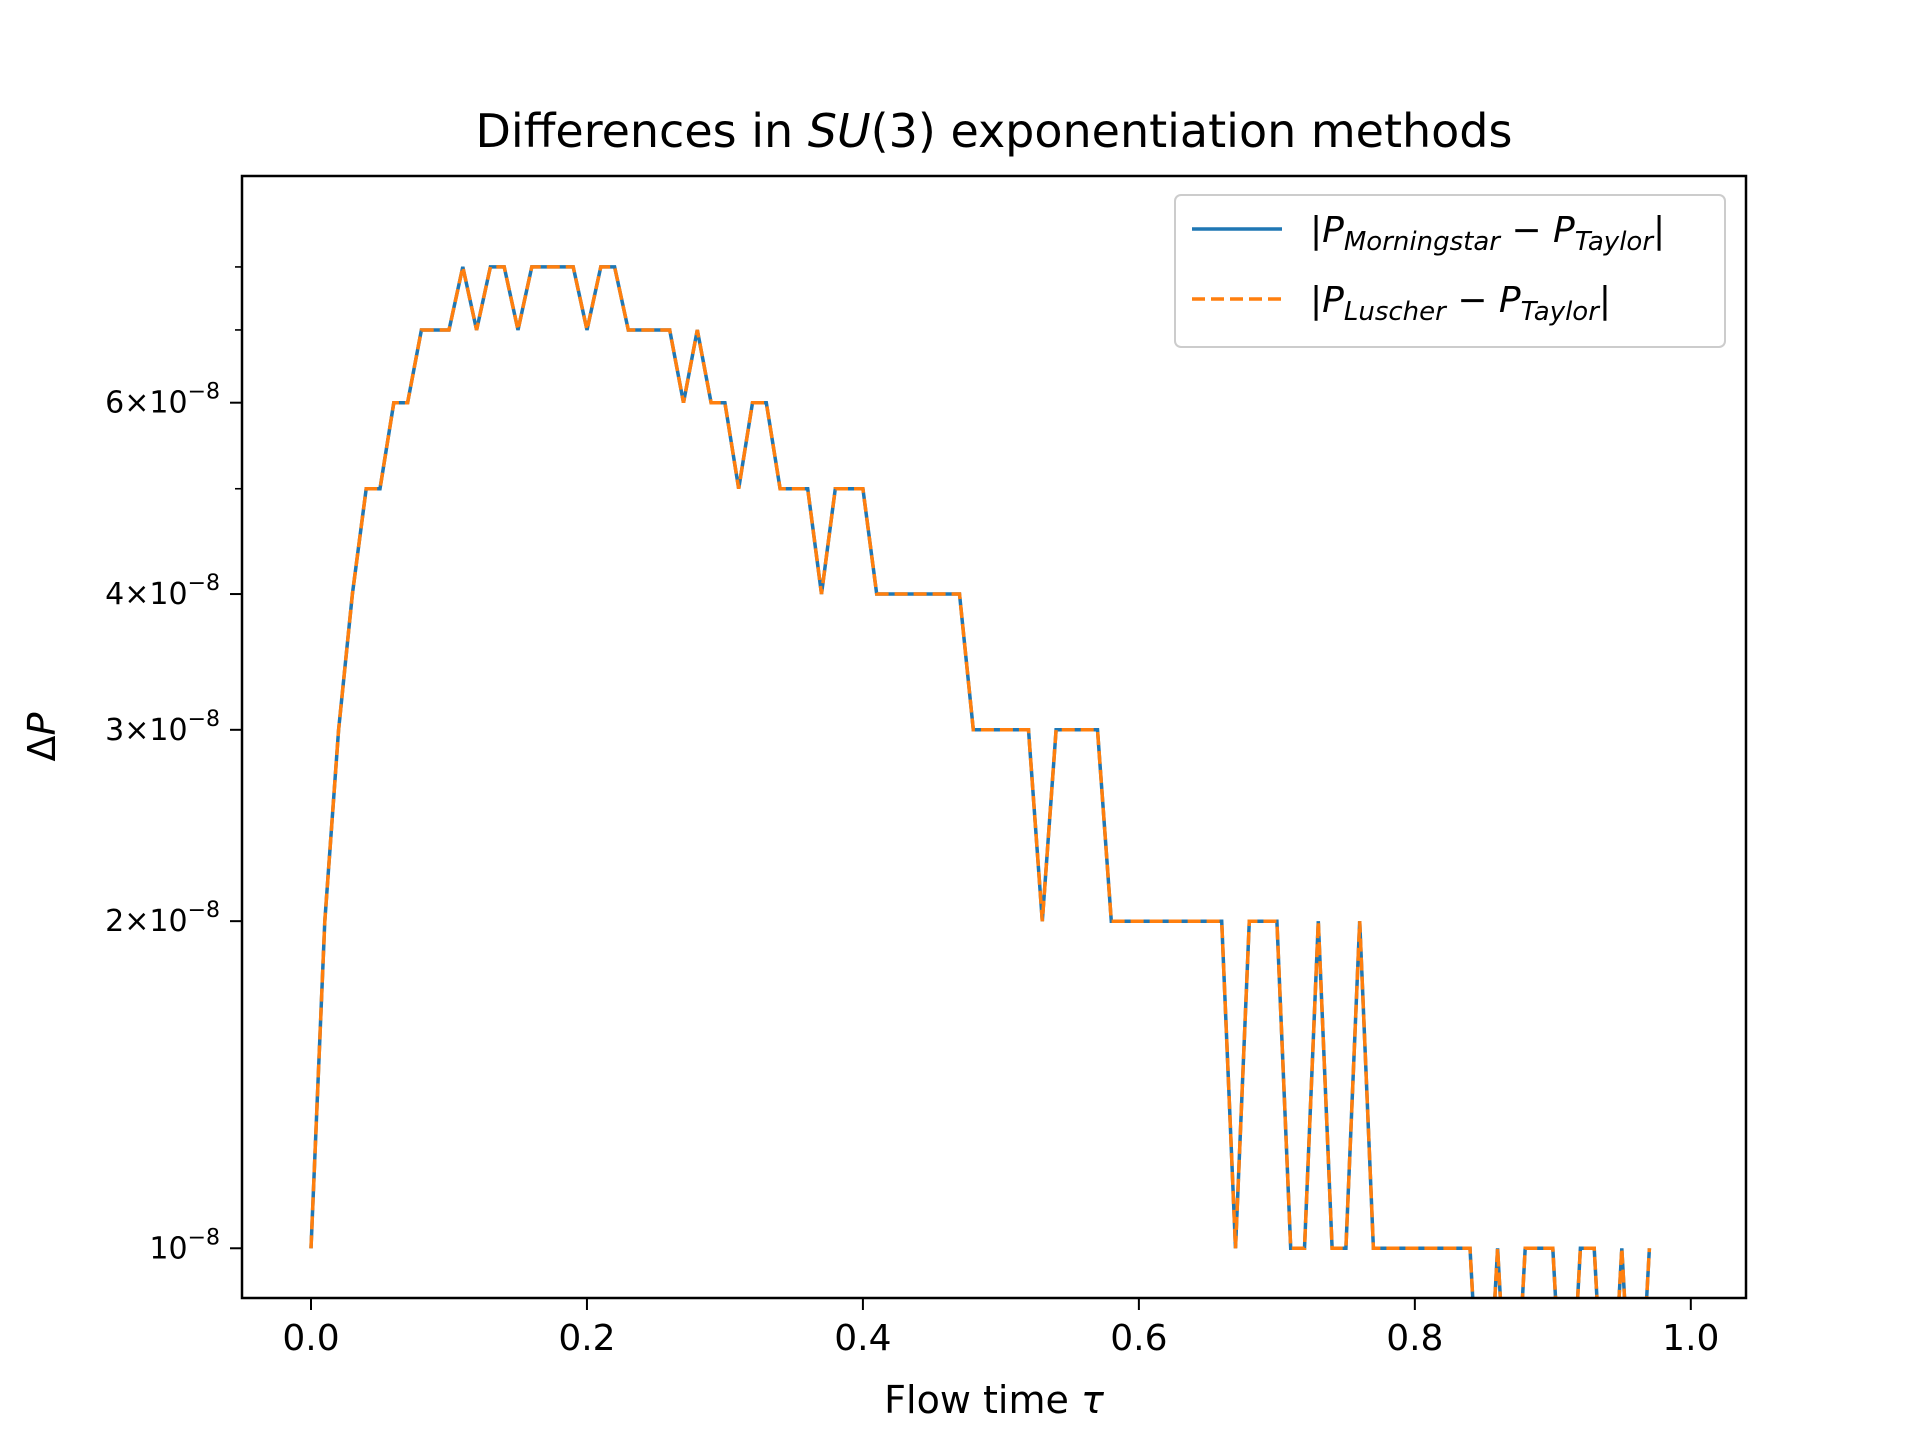  What do you see at coordinates (862, 1338) in the screenshot?
I see `x-tick-label: 0.4` at bounding box center [862, 1338].